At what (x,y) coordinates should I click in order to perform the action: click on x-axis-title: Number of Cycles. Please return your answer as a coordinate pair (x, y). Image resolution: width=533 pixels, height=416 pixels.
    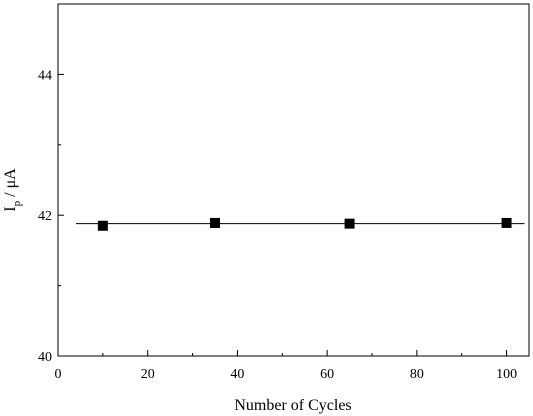
    Looking at the image, I should click on (292, 405).